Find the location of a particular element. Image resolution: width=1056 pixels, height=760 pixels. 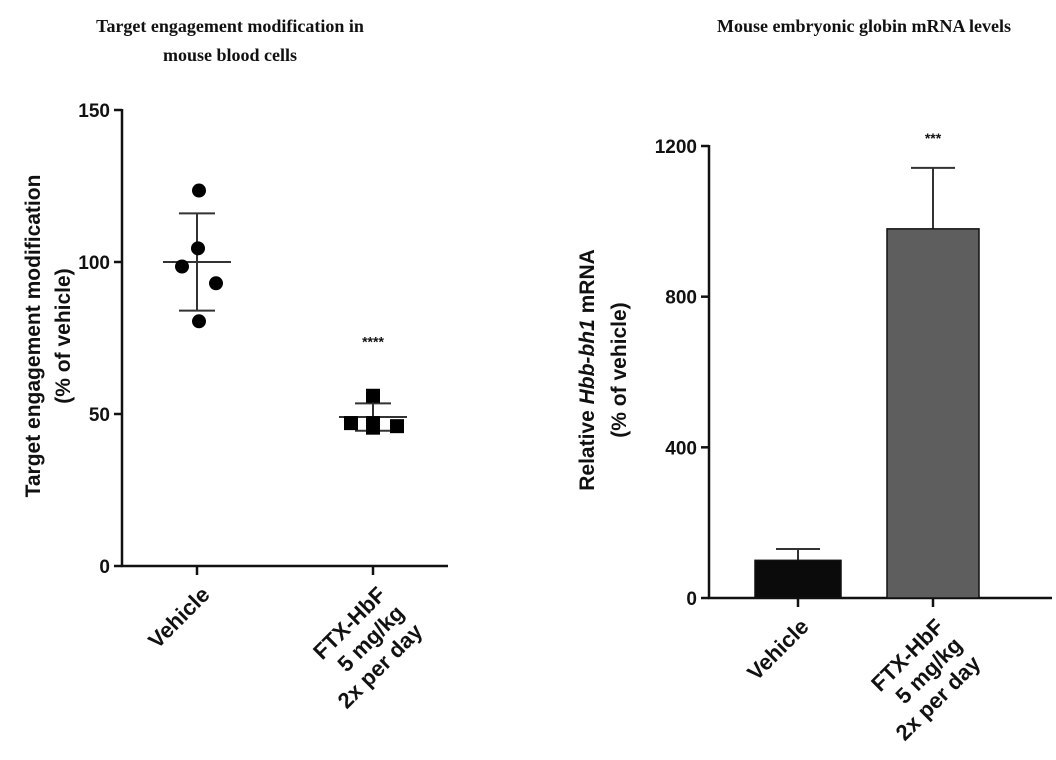

chart1-title-line2: mouse blood cells is located at coordinates (230, 55).